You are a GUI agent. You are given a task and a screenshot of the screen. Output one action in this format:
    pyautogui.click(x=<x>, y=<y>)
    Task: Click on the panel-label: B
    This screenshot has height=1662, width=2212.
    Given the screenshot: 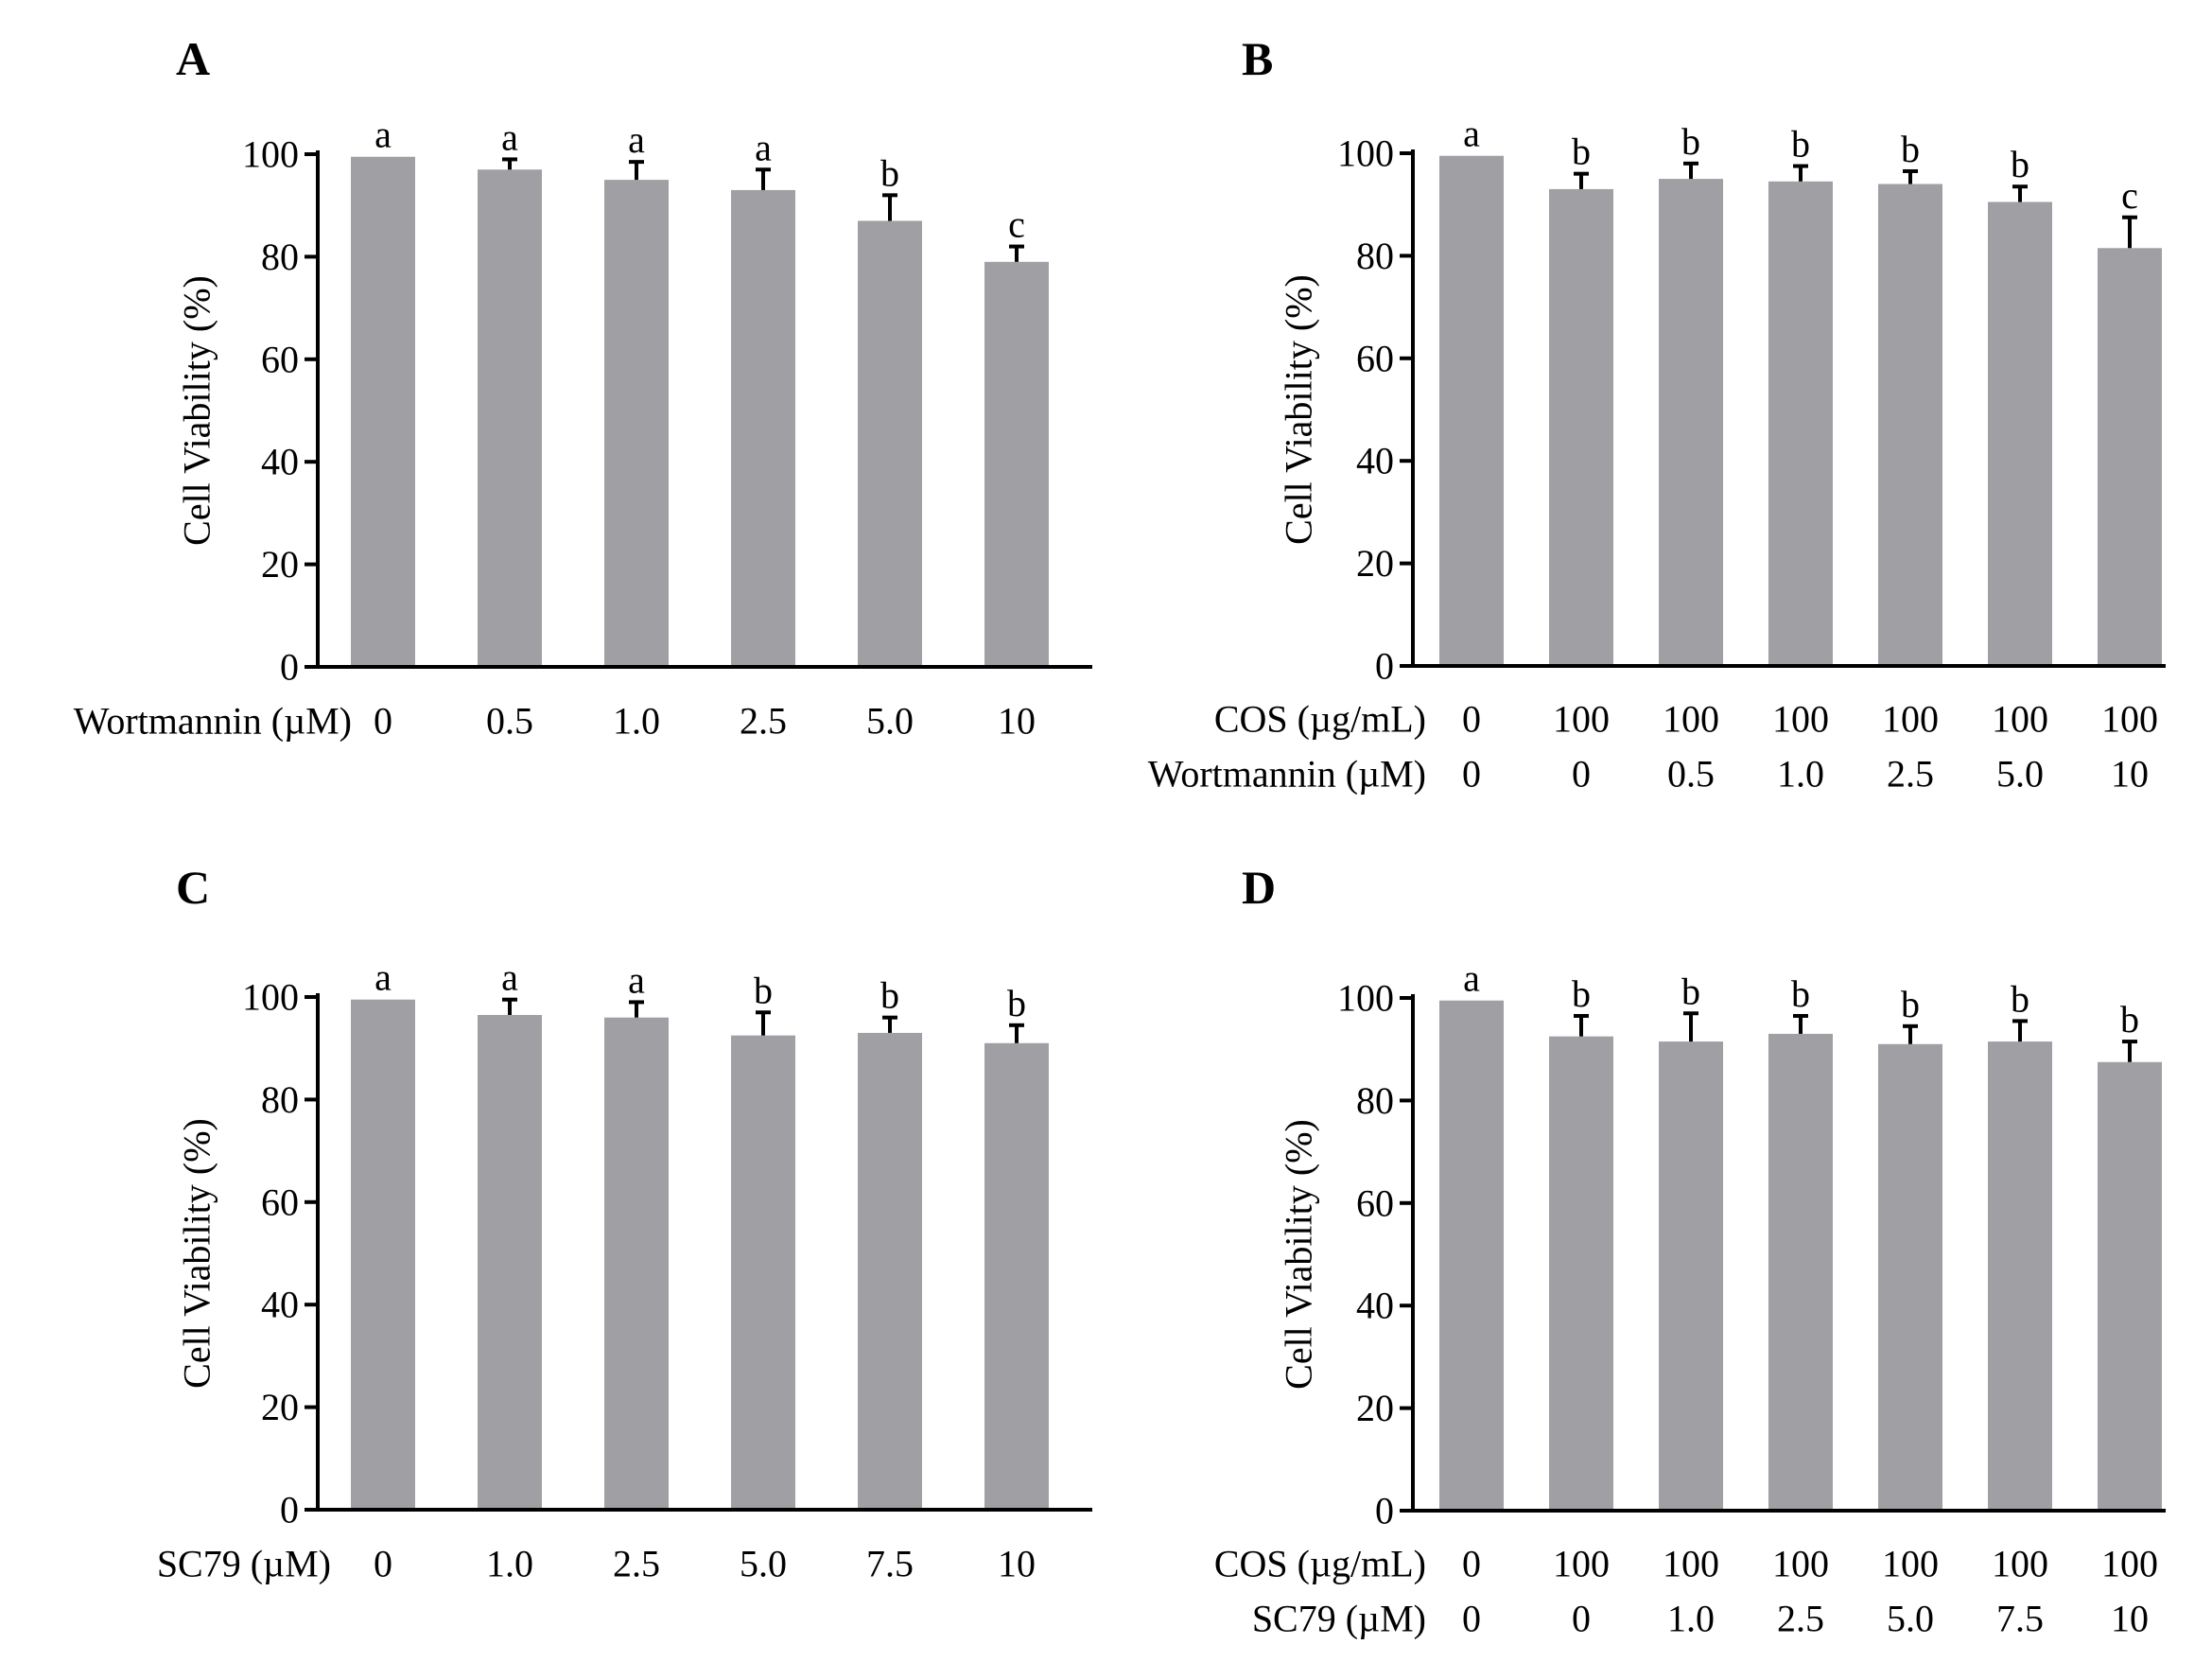 What is the action you would take?
    pyautogui.click(x=1257, y=58)
    